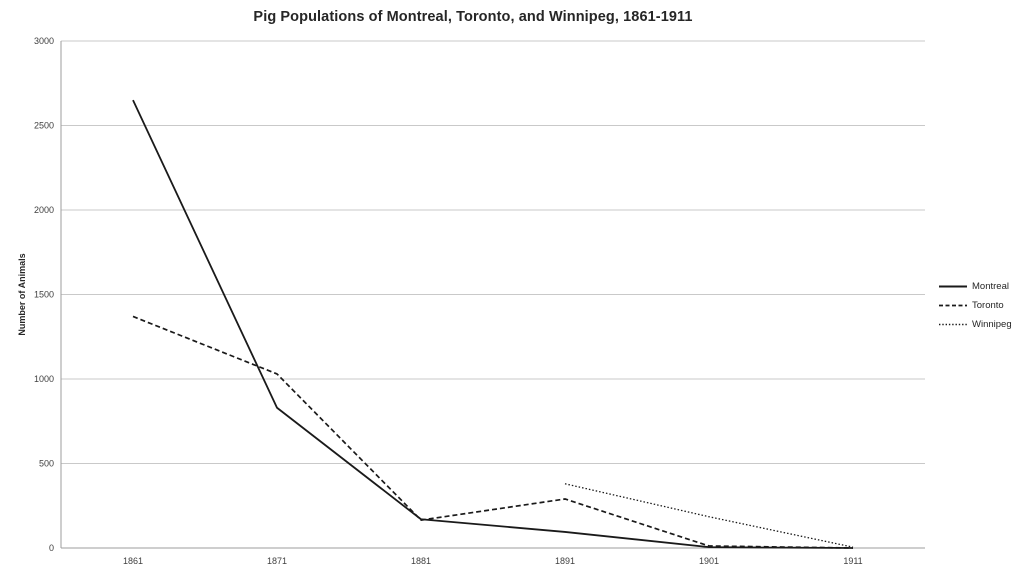 This screenshot has height=576, width=1024. I want to click on legend-item-montreal: Montreal, so click(975, 286).